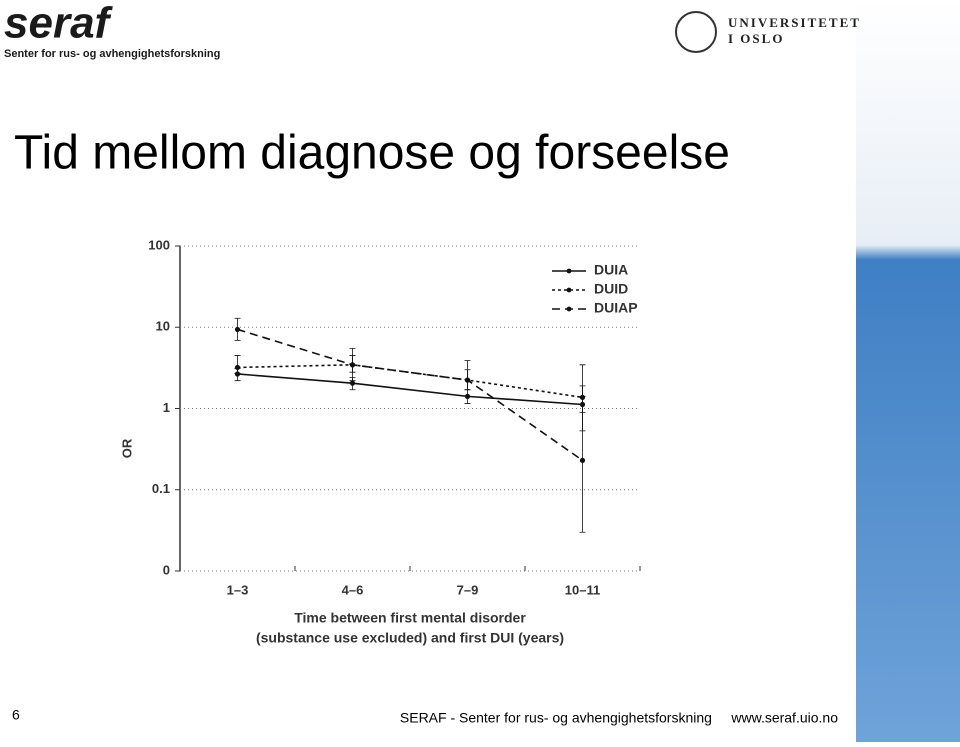 Image resolution: width=960 pixels, height=747 pixels. What do you see at coordinates (908, 371) in the screenshot?
I see `side-strip` at bounding box center [908, 371].